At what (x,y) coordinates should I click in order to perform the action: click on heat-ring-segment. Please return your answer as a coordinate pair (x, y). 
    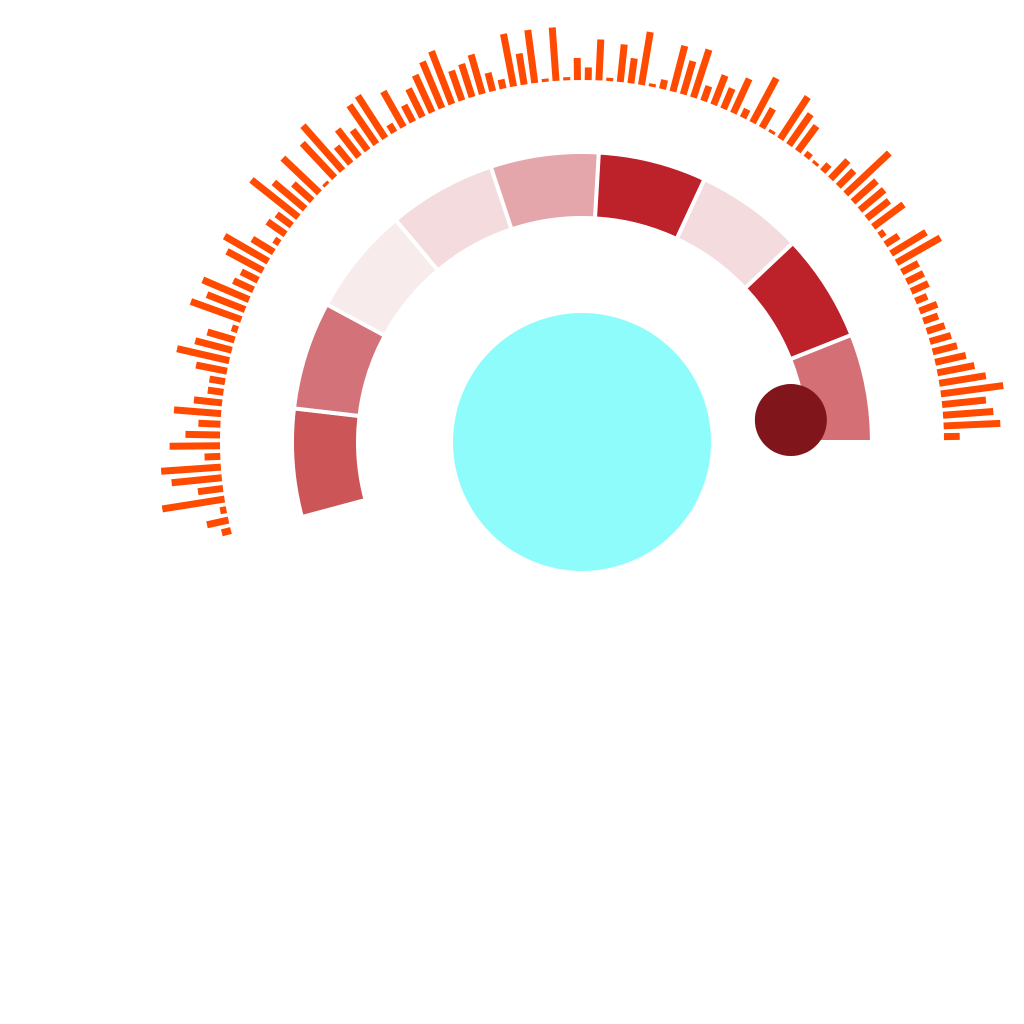
    Looking at the image, I should click on (329, 463).